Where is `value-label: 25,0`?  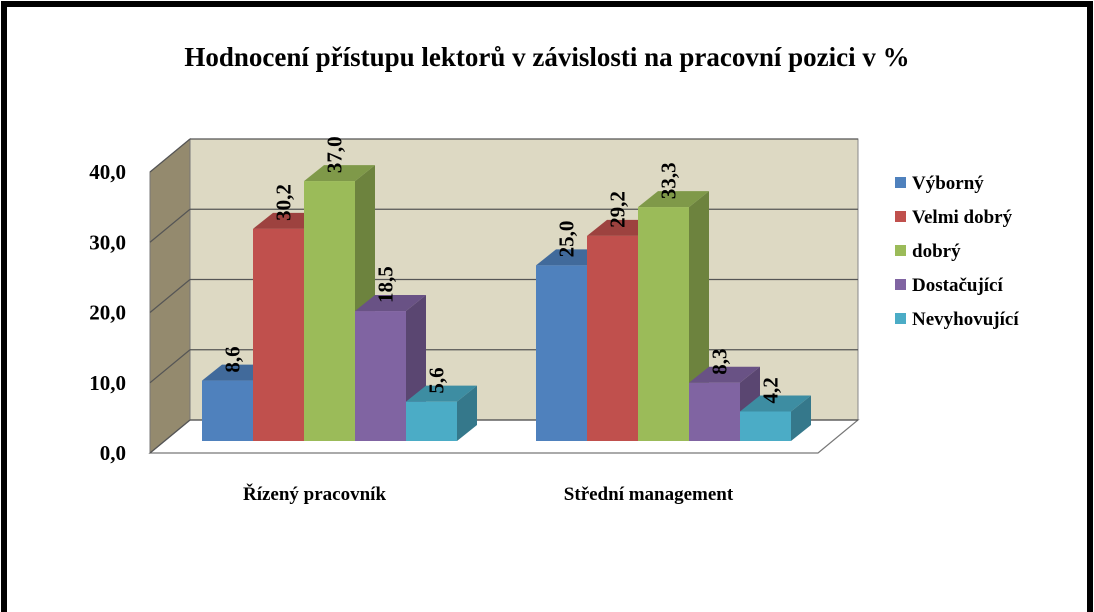 value-label: 25,0 is located at coordinates (567, 239).